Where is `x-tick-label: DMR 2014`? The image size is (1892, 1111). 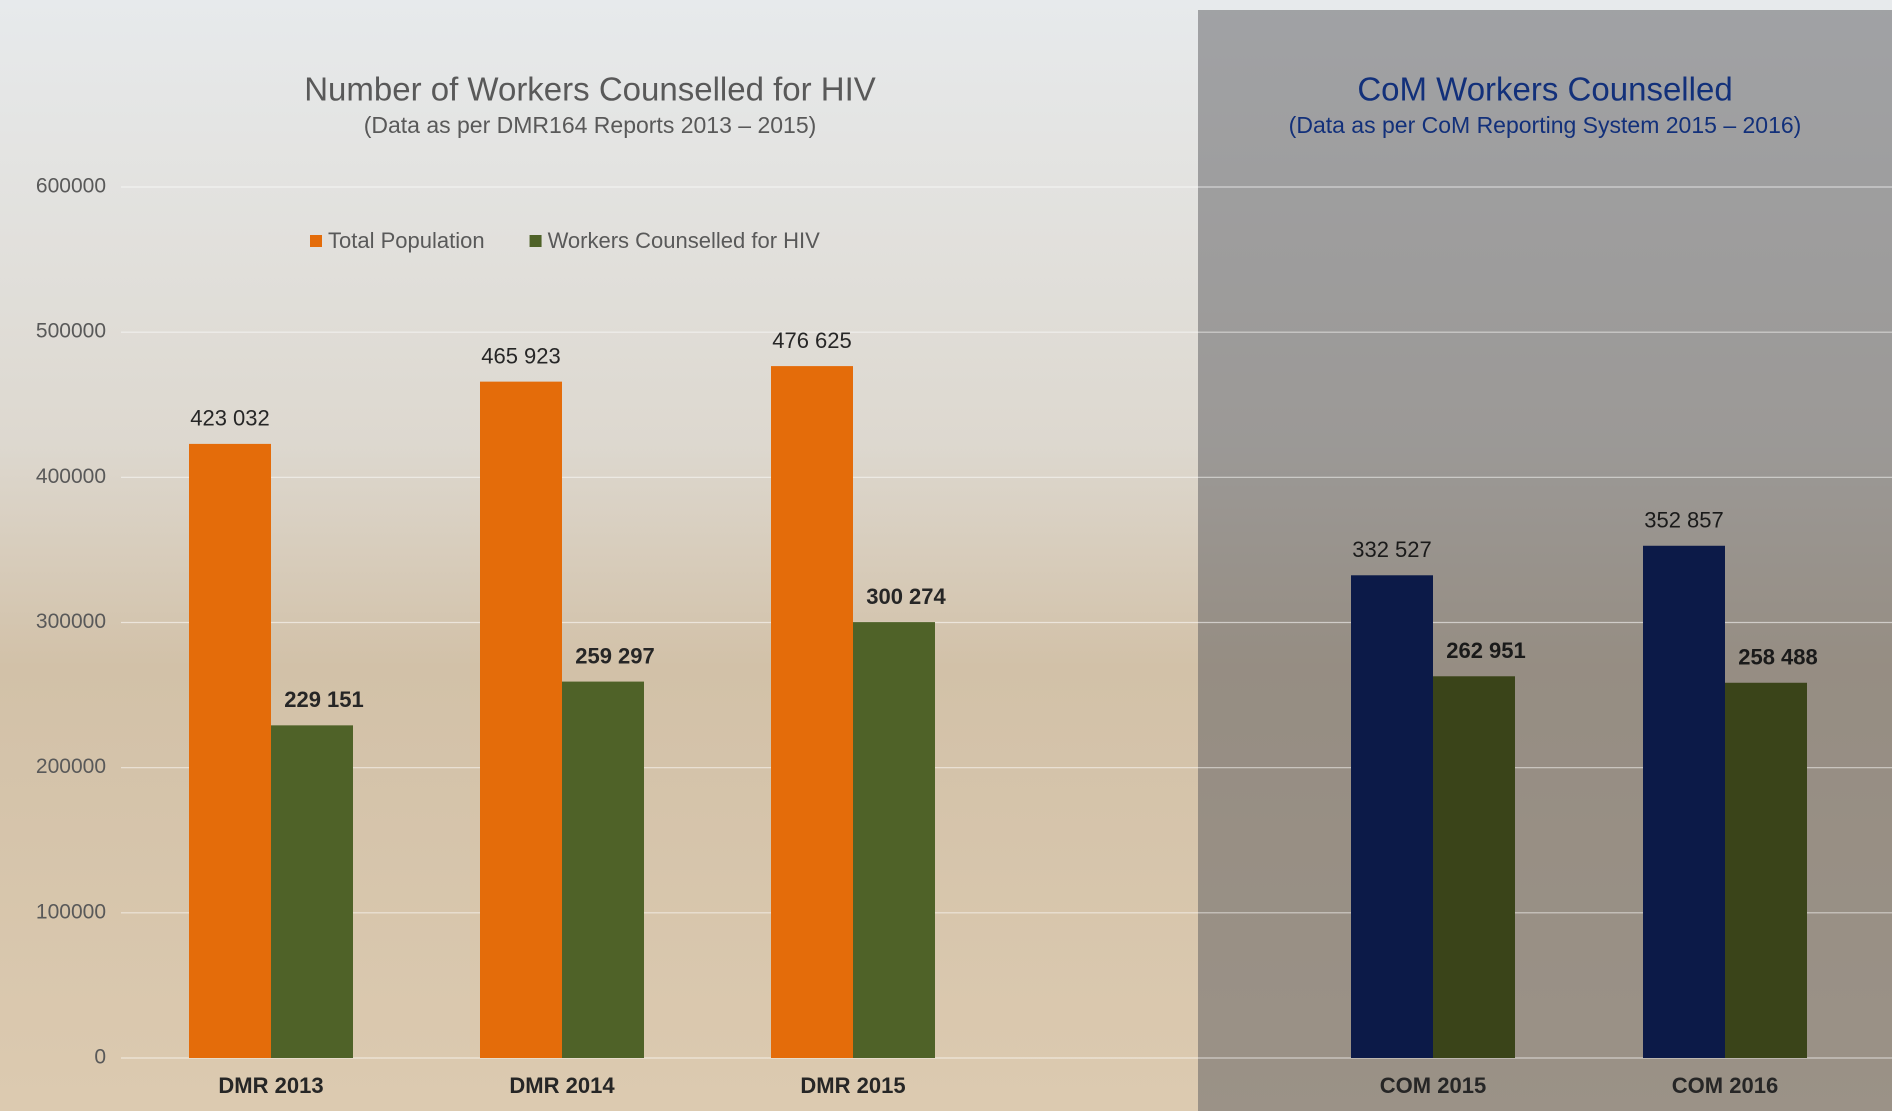 x-tick-label: DMR 2014 is located at coordinates (562, 1085).